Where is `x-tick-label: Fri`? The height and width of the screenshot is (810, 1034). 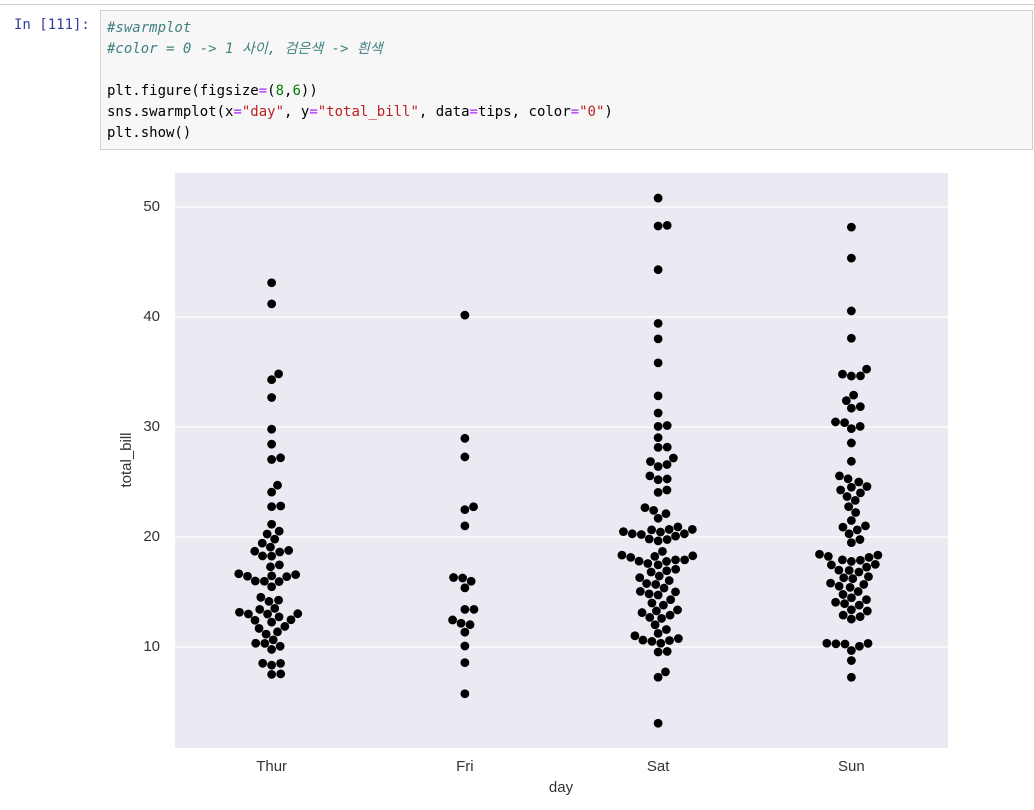
x-tick-label: Fri is located at coordinates (465, 766).